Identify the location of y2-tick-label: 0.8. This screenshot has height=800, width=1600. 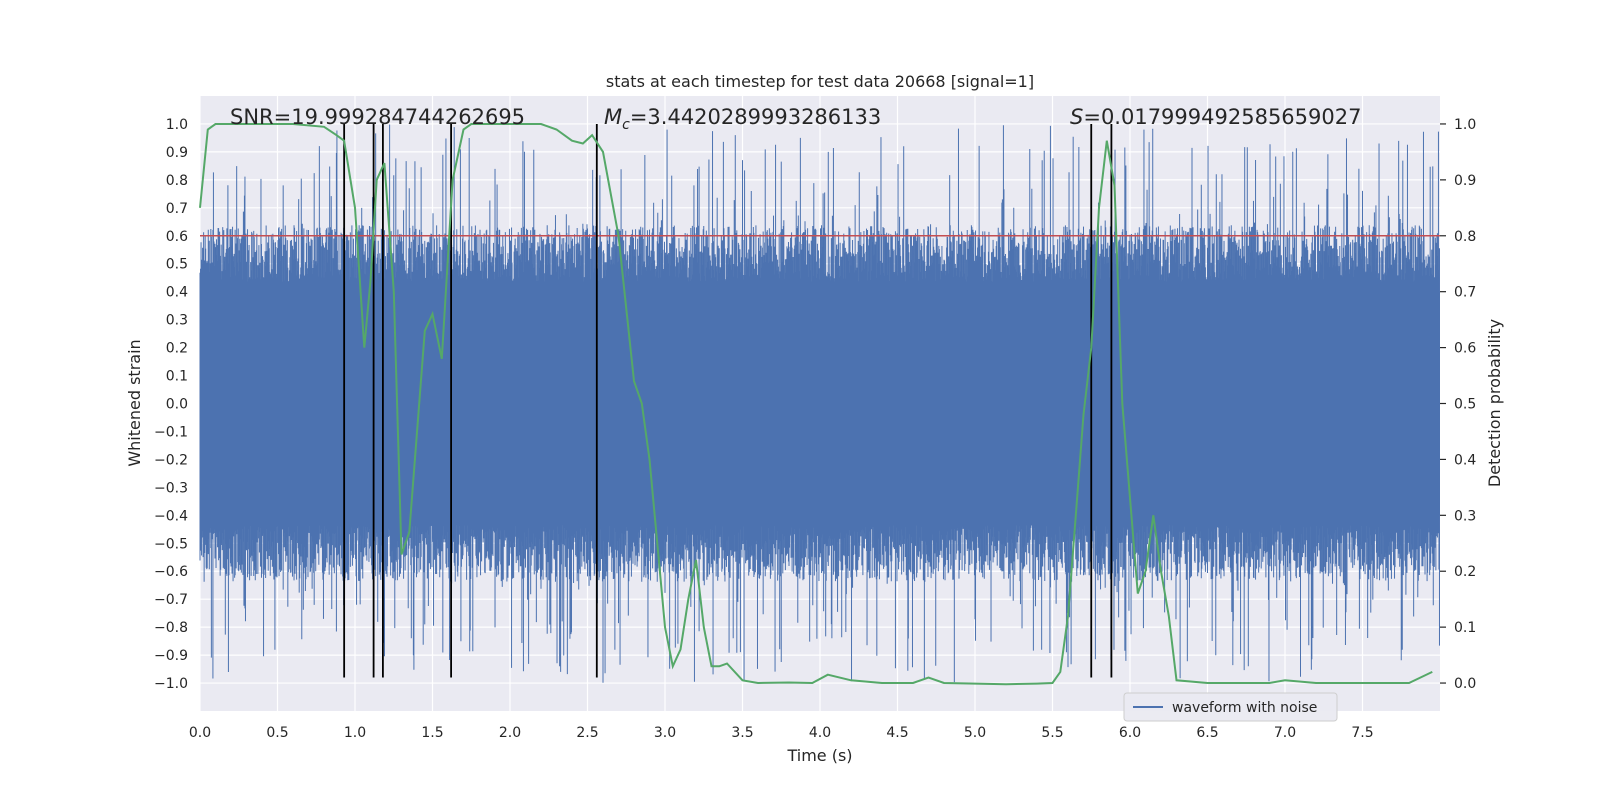
(1465, 237).